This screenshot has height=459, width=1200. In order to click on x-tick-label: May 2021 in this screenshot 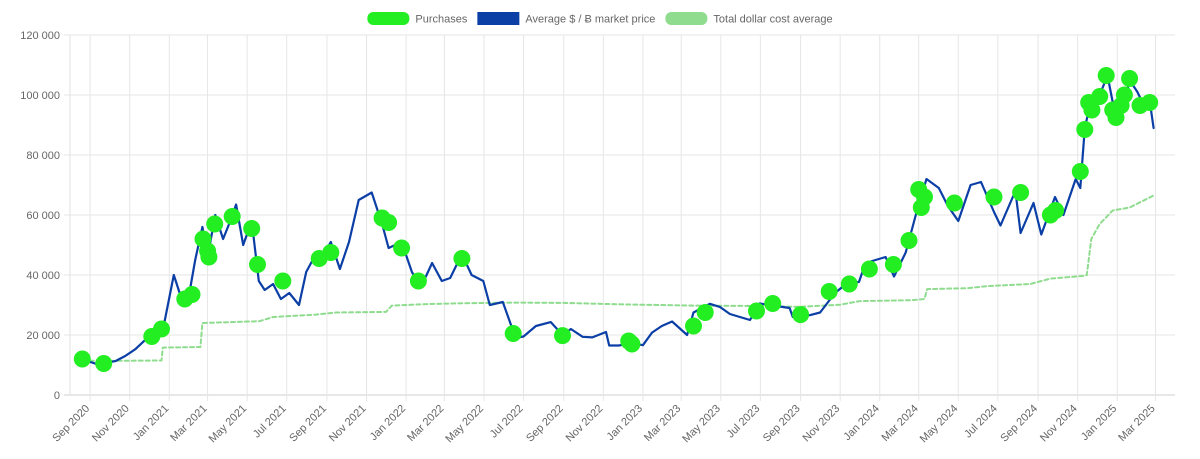, I will do `click(228, 424)`.